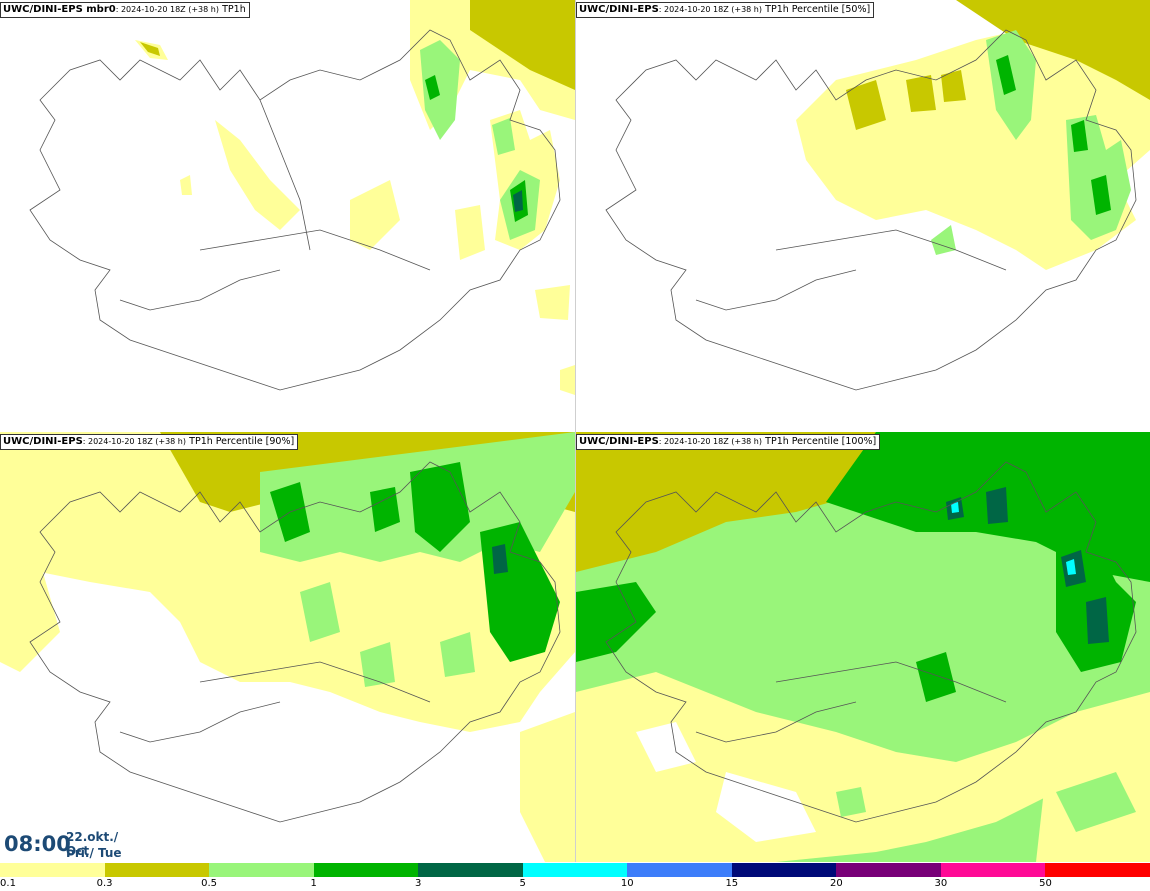  Describe the element at coordinates (418, 883) in the screenshot. I see `legend-tick-label: 3` at that location.